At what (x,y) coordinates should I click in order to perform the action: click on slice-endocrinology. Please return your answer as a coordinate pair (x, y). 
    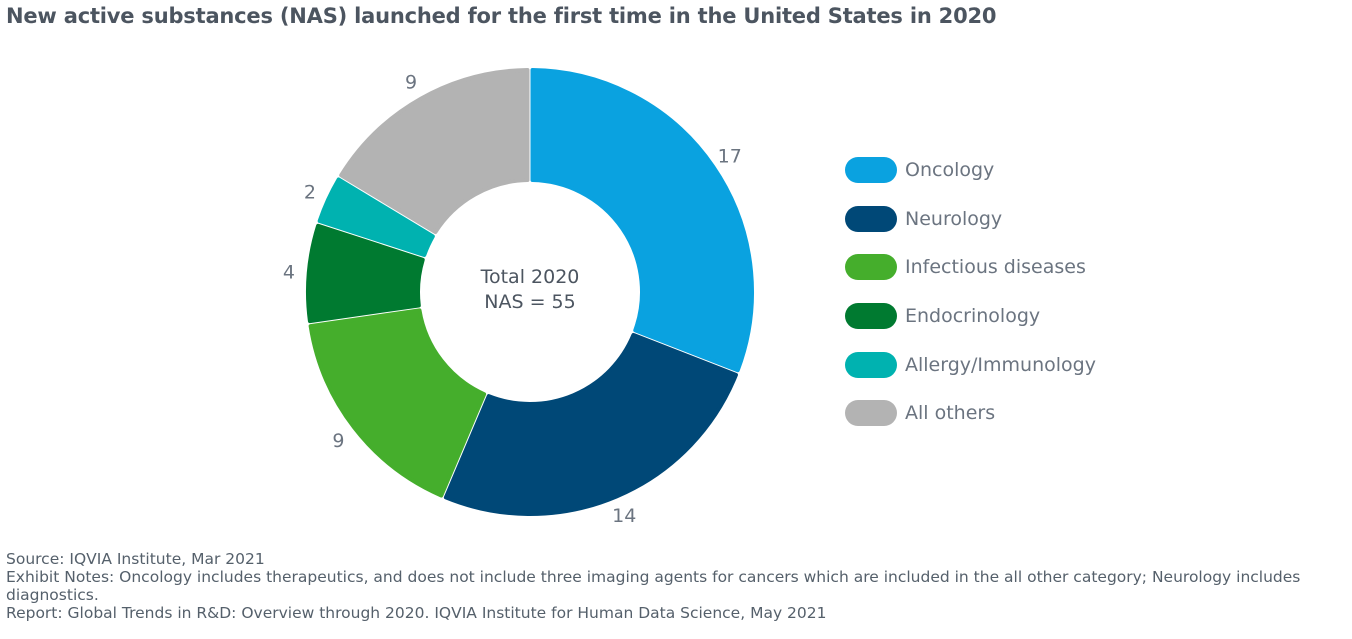
    Looking at the image, I should click on (365, 273).